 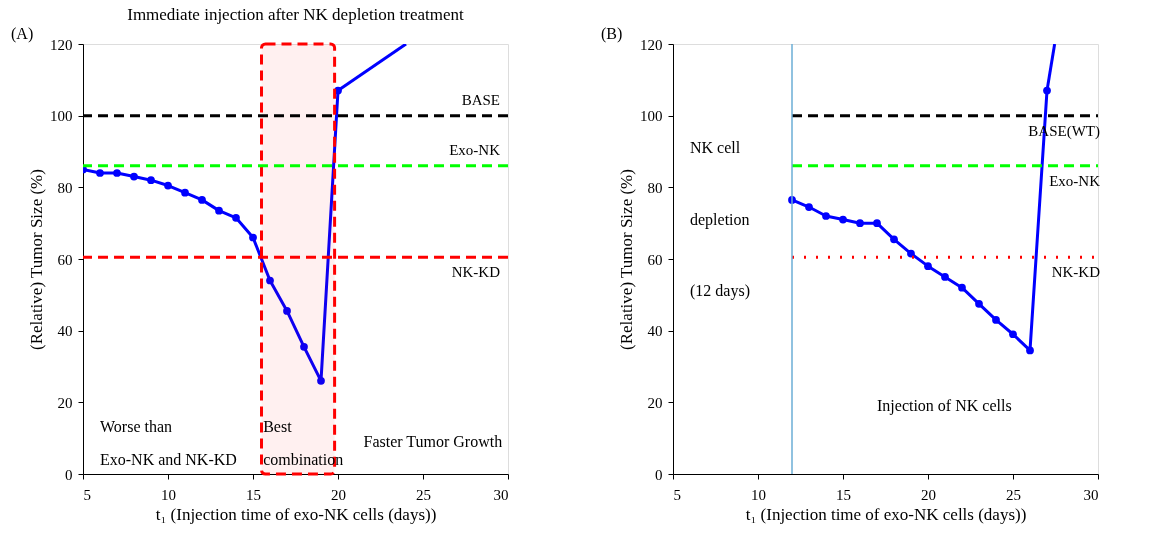 I want to click on annotation: (12 days), so click(x=720, y=291).